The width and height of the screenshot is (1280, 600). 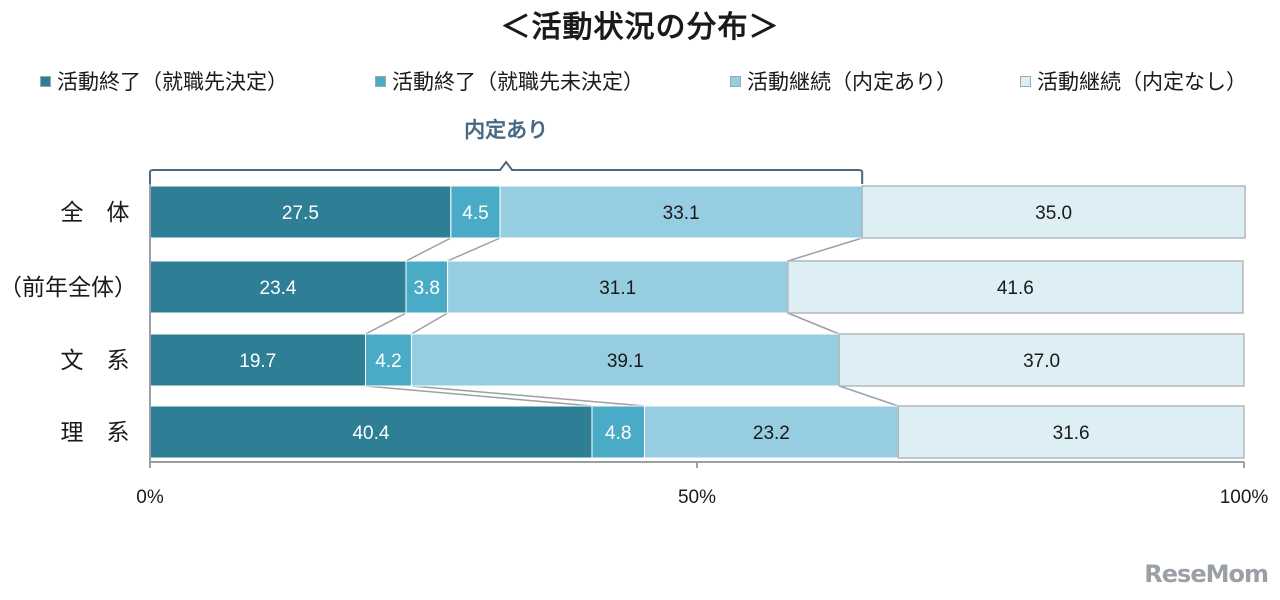 What do you see at coordinates (45, 81) in the screenshot?
I see `legend-swatch-ended-decided` at bounding box center [45, 81].